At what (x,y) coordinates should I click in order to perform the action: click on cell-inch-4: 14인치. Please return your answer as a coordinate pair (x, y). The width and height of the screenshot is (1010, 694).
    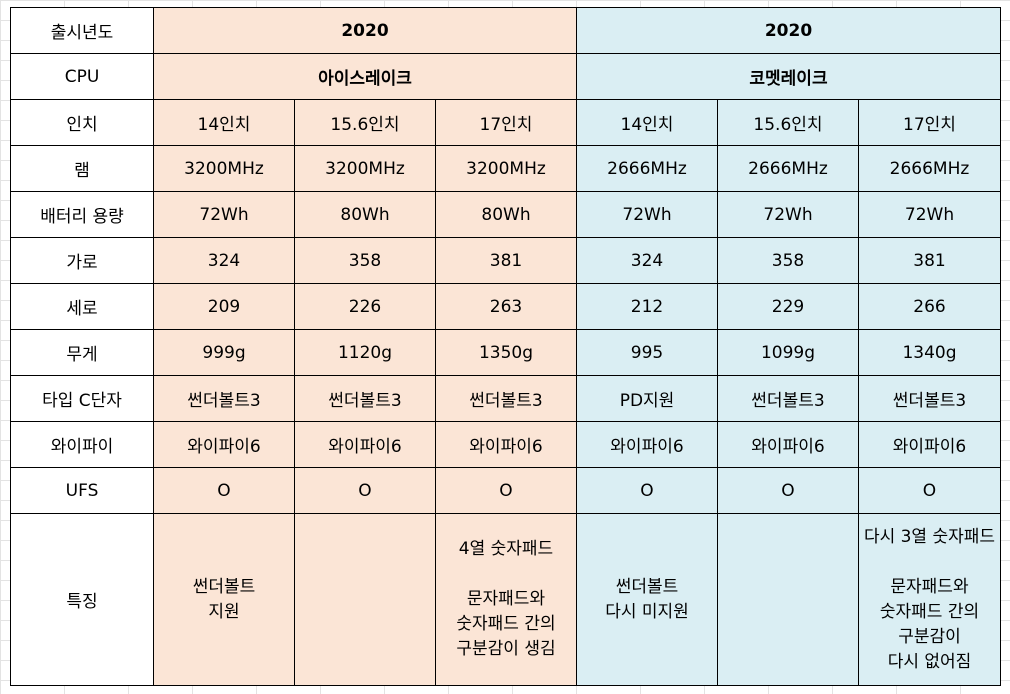
    Looking at the image, I should click on (647, 122).